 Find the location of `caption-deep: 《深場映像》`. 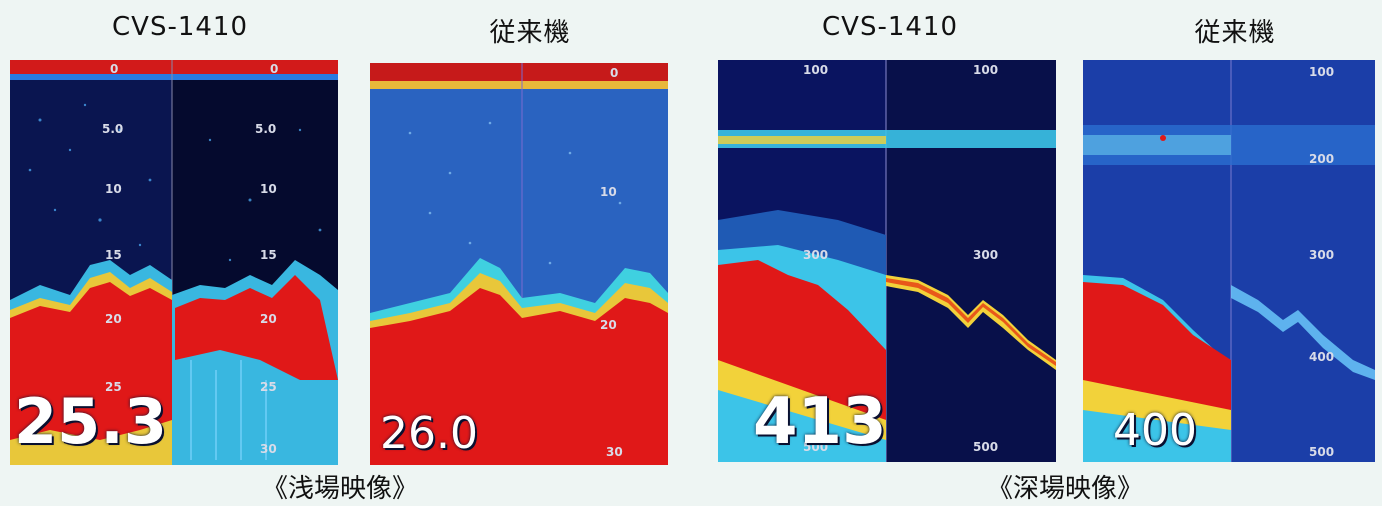

caption-deep: 《深場映像》 is located at coordinates (1064, 489).